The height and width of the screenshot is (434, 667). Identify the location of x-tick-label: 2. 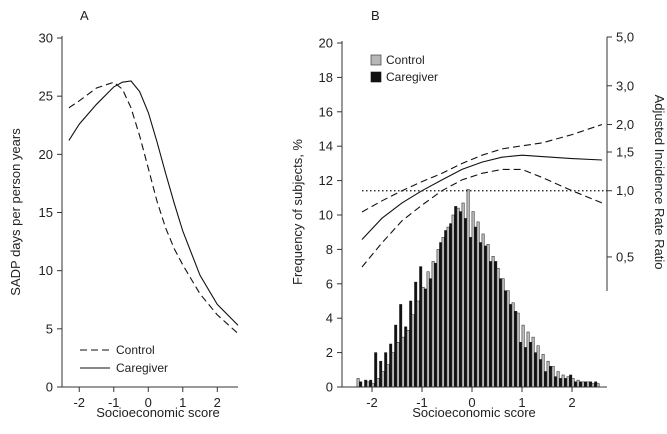
(571, 402).